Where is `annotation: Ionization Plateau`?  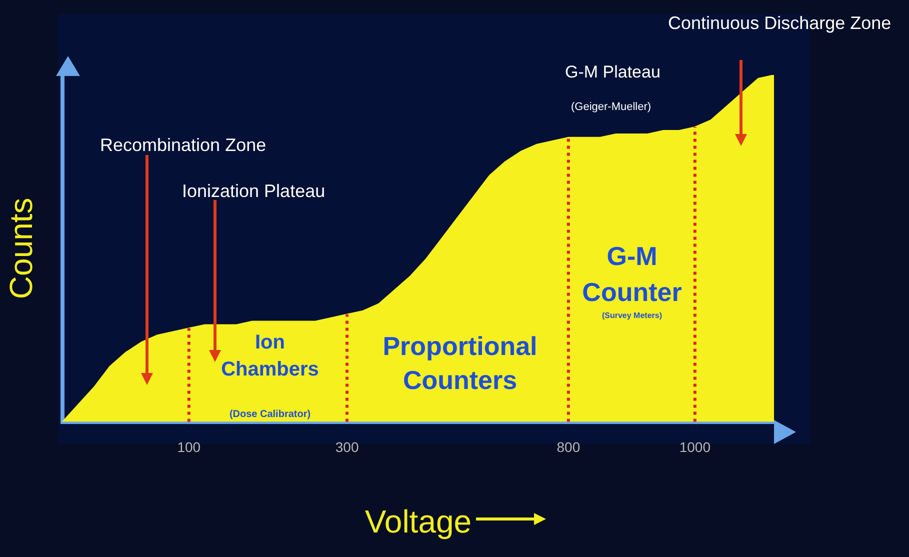
annotation: Ionization Plateau is located at coordinates (254, 190).